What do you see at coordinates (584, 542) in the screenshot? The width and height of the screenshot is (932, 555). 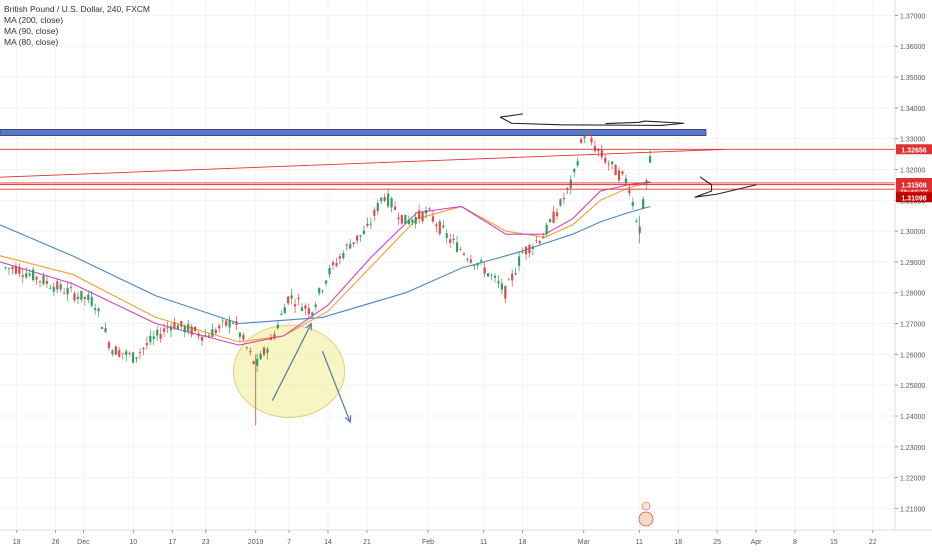 I see `x-tick-label: Mar` at bounding box center [584, 542].